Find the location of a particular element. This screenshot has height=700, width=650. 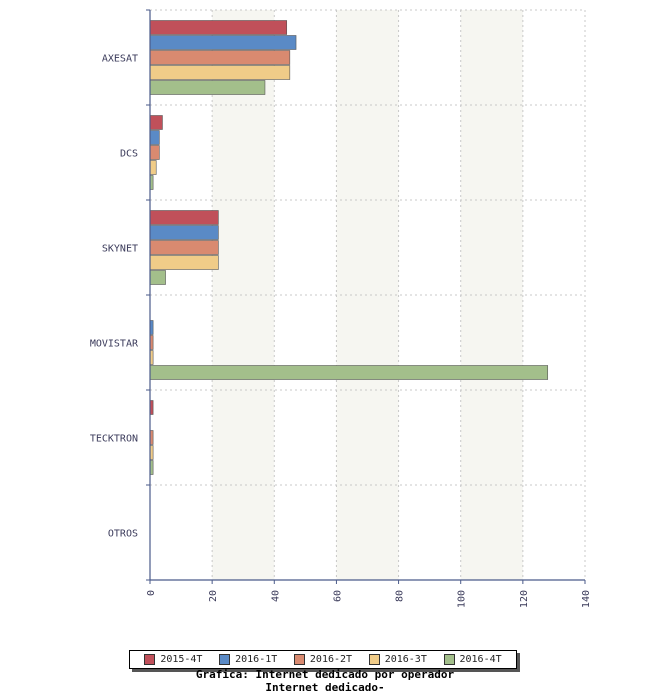

x-tick-label: 100 is located at coordinates (462, 599).